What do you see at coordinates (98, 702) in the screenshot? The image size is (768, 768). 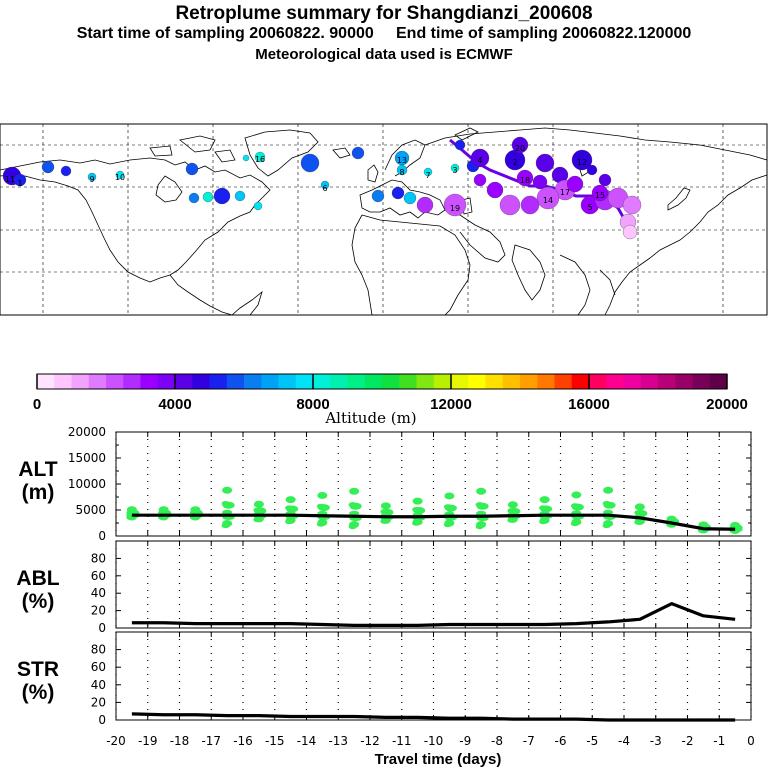 I see `y-tick-label: 20` at bounding box center [98, 702].